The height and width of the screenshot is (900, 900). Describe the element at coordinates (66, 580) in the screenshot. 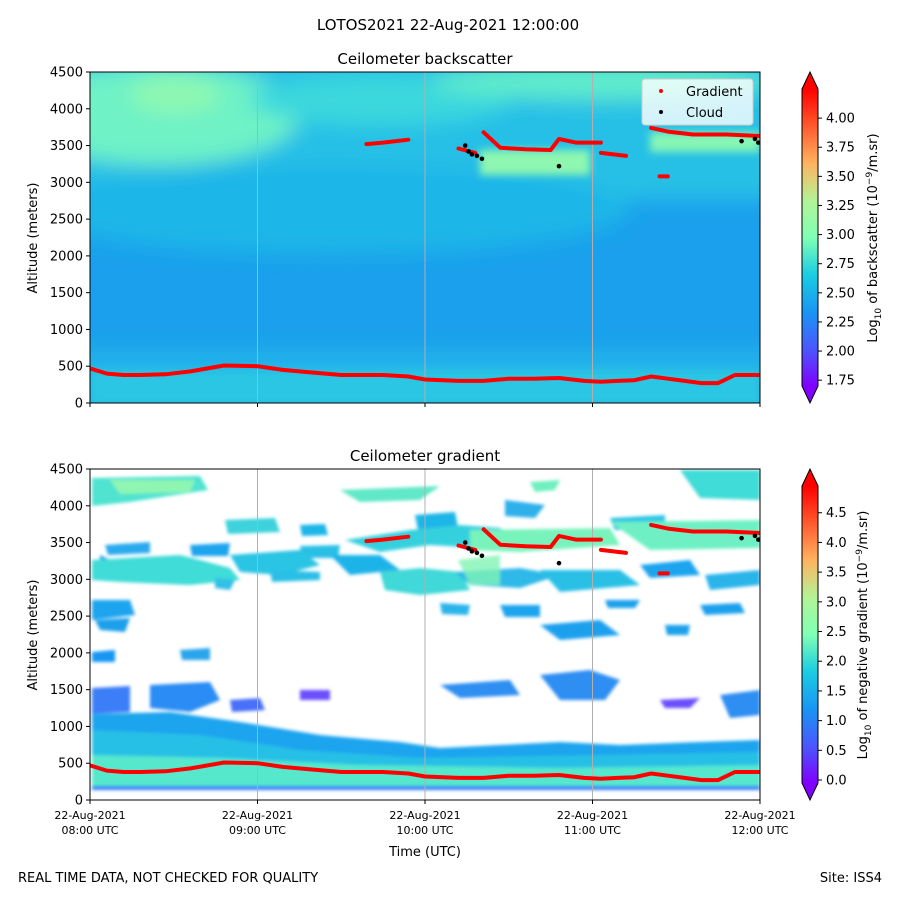

I see `y-tick-label: 3000` at that location.